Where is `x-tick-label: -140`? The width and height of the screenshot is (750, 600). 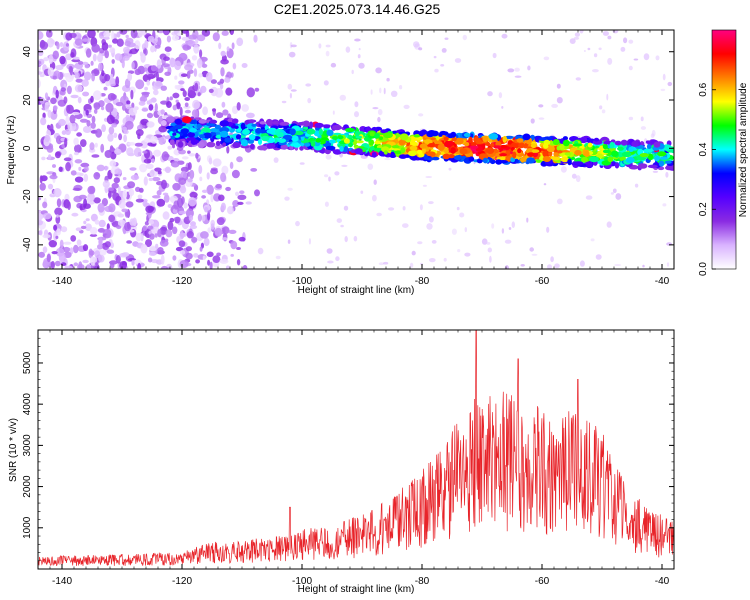 x-tick-label: -140 is located at coordinates (62, 281).